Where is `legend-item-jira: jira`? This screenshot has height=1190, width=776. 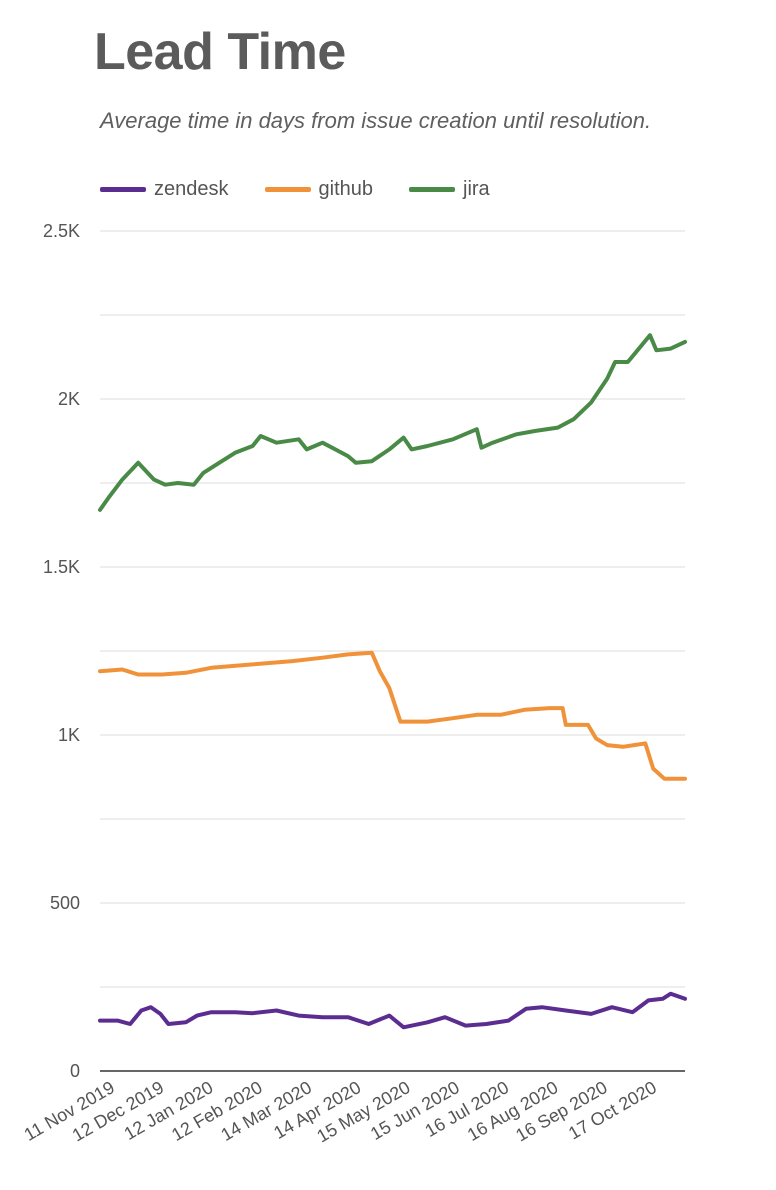 legend-item-jira: jira is located at coordinates (449, 189).